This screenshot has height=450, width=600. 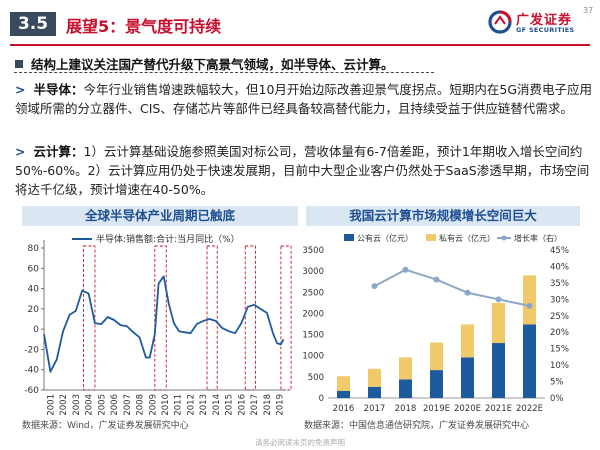 What do you see at coordinates (77, 405) in the screenshot?
I see `x-tick-label: 2003` at bounding box center [77, 405].